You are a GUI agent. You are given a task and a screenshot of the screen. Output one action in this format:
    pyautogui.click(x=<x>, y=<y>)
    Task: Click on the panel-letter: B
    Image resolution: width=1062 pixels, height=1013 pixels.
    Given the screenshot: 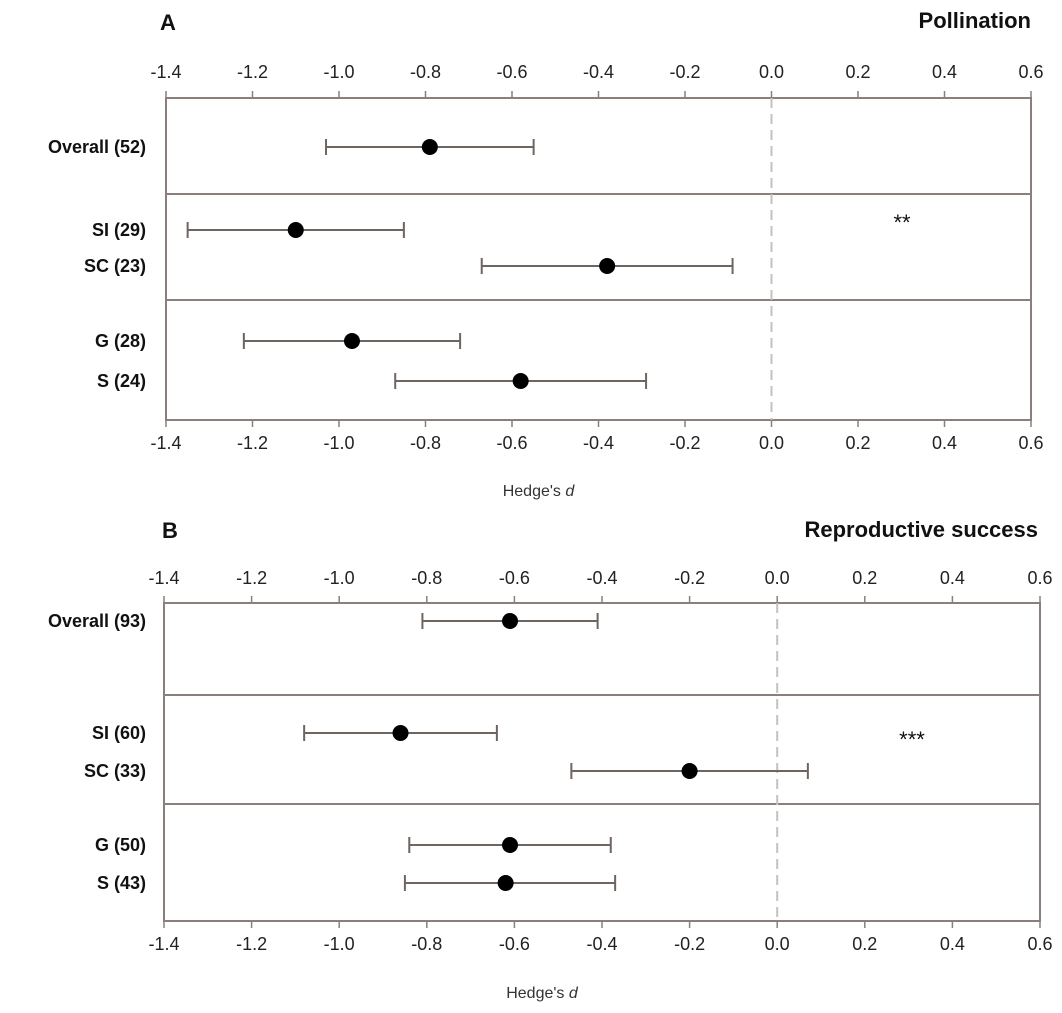 What is the action you would take?
    pyautogui.click(x=170, y=530)
    